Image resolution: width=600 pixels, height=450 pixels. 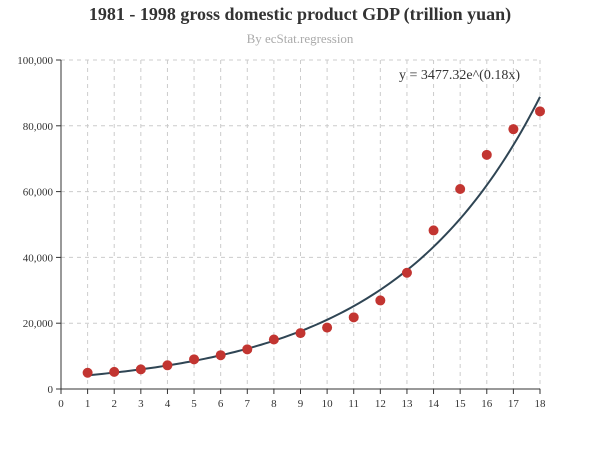 I want to click on x-tick-label: 15, so click(x=461, y=404).